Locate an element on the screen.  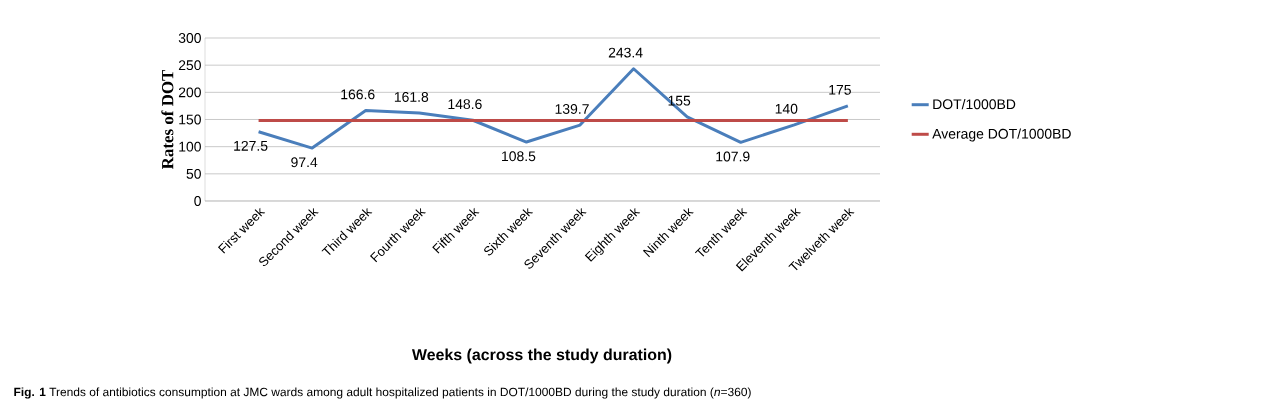
legend-label: DOT/1000BD is located at coordinates (974, 104).